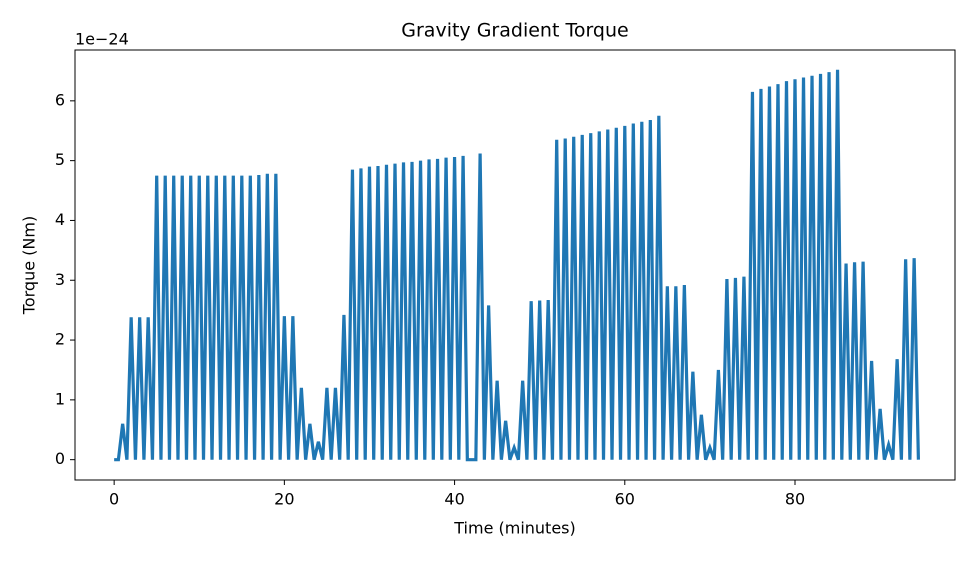  I want to click on x-tick-label: 0, so click(114, 499).